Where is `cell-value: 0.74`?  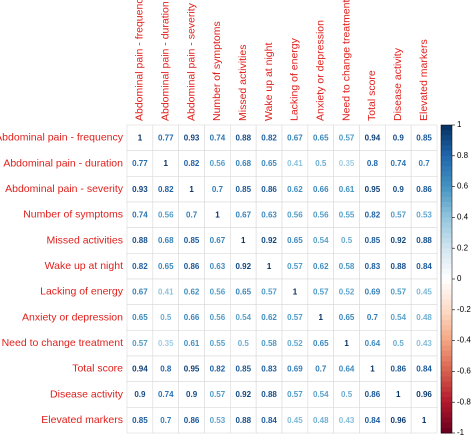
cell-value: 0.74 is located at coordinates (166, 394).